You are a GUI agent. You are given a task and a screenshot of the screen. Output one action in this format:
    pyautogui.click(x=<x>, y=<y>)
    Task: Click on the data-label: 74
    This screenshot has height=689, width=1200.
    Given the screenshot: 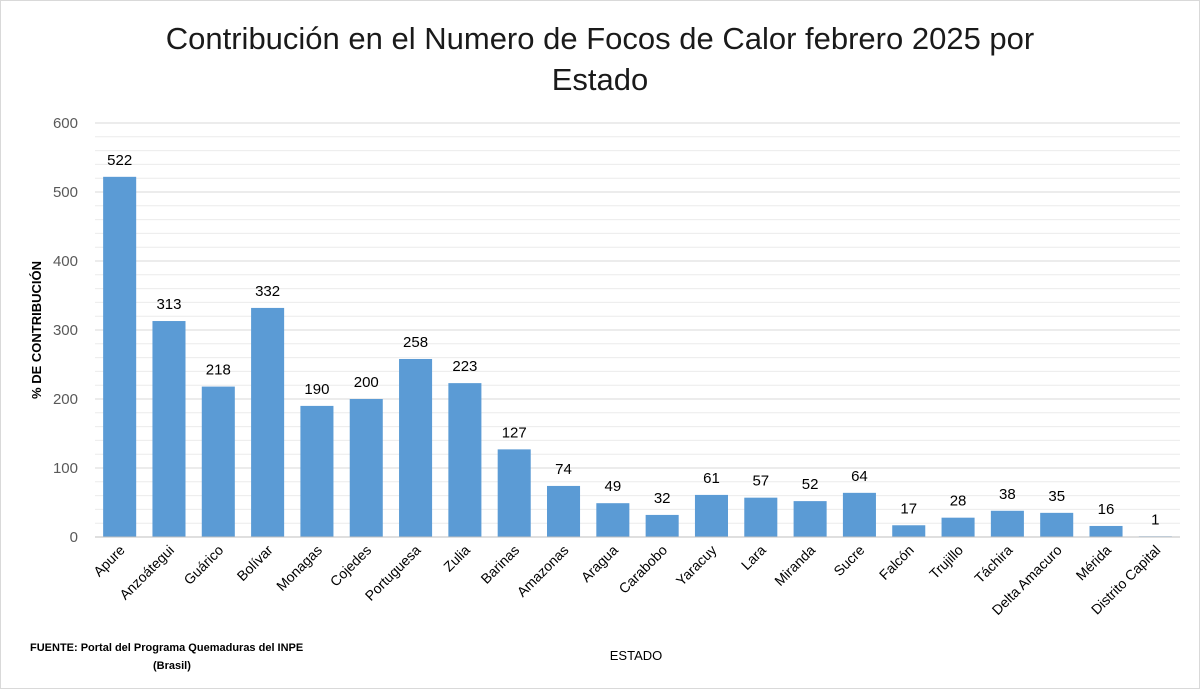 What is the action you would take?
    pyautogui.click(x=563, y=469)
    